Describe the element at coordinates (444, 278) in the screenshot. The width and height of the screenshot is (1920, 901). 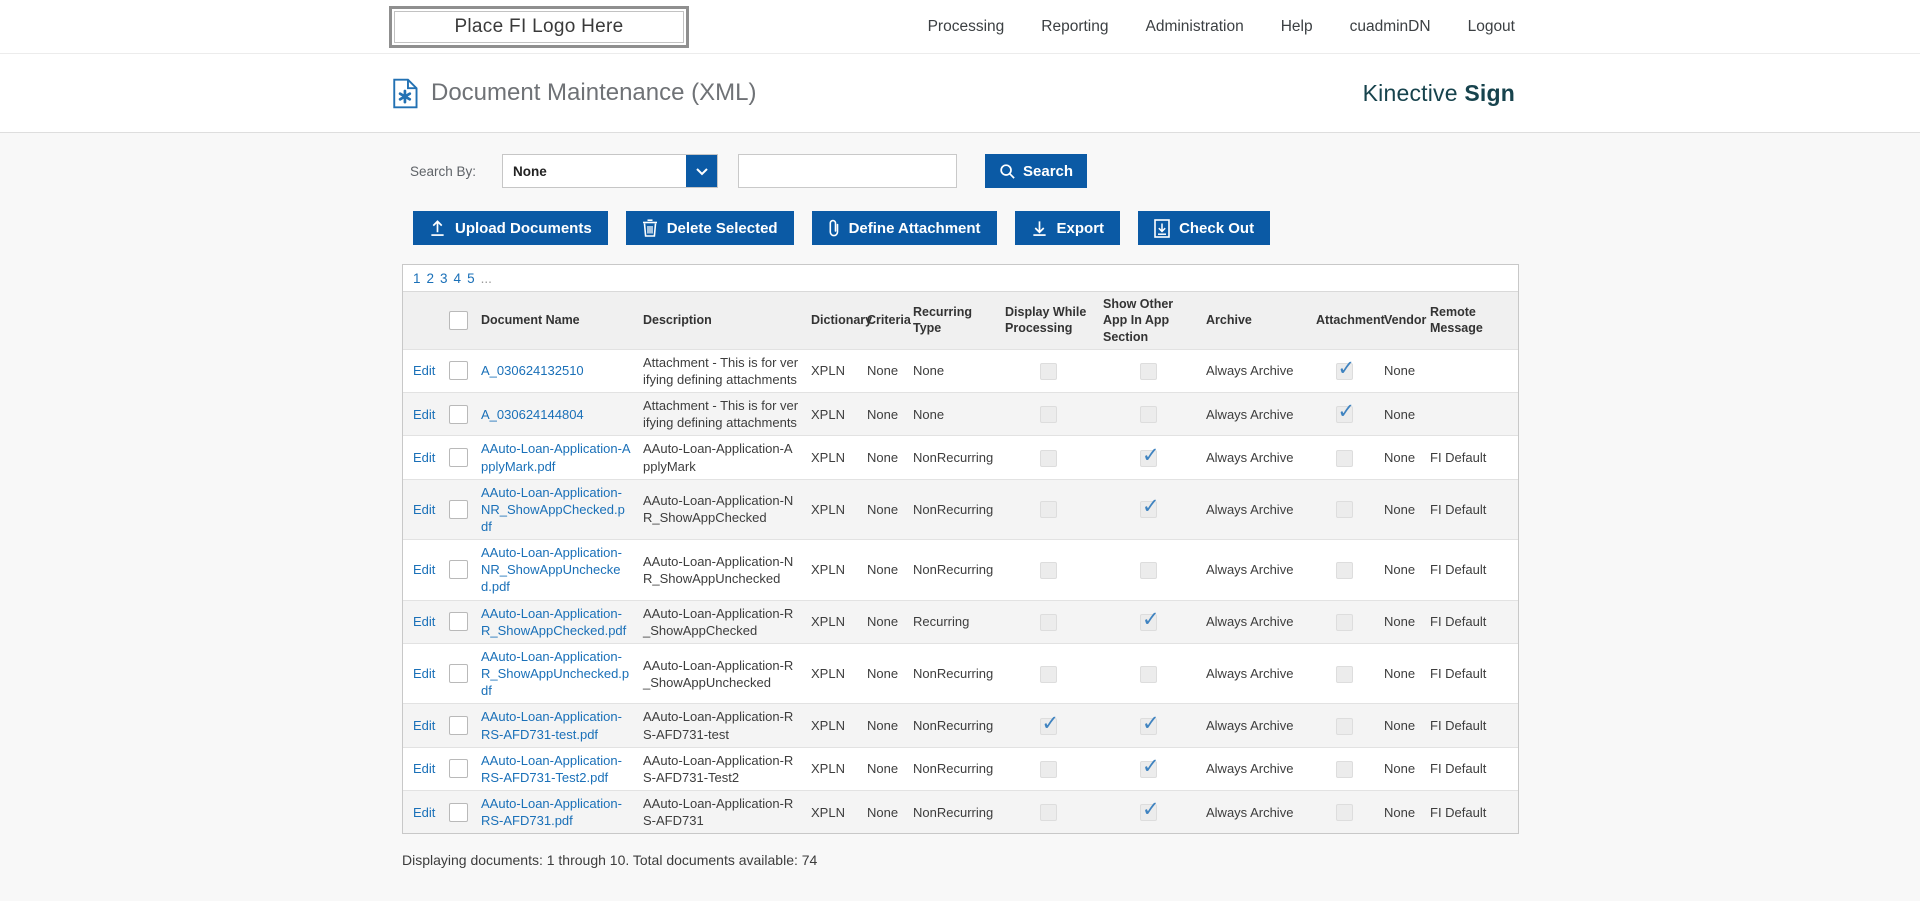
I see `page-link-3: 3` at that location.